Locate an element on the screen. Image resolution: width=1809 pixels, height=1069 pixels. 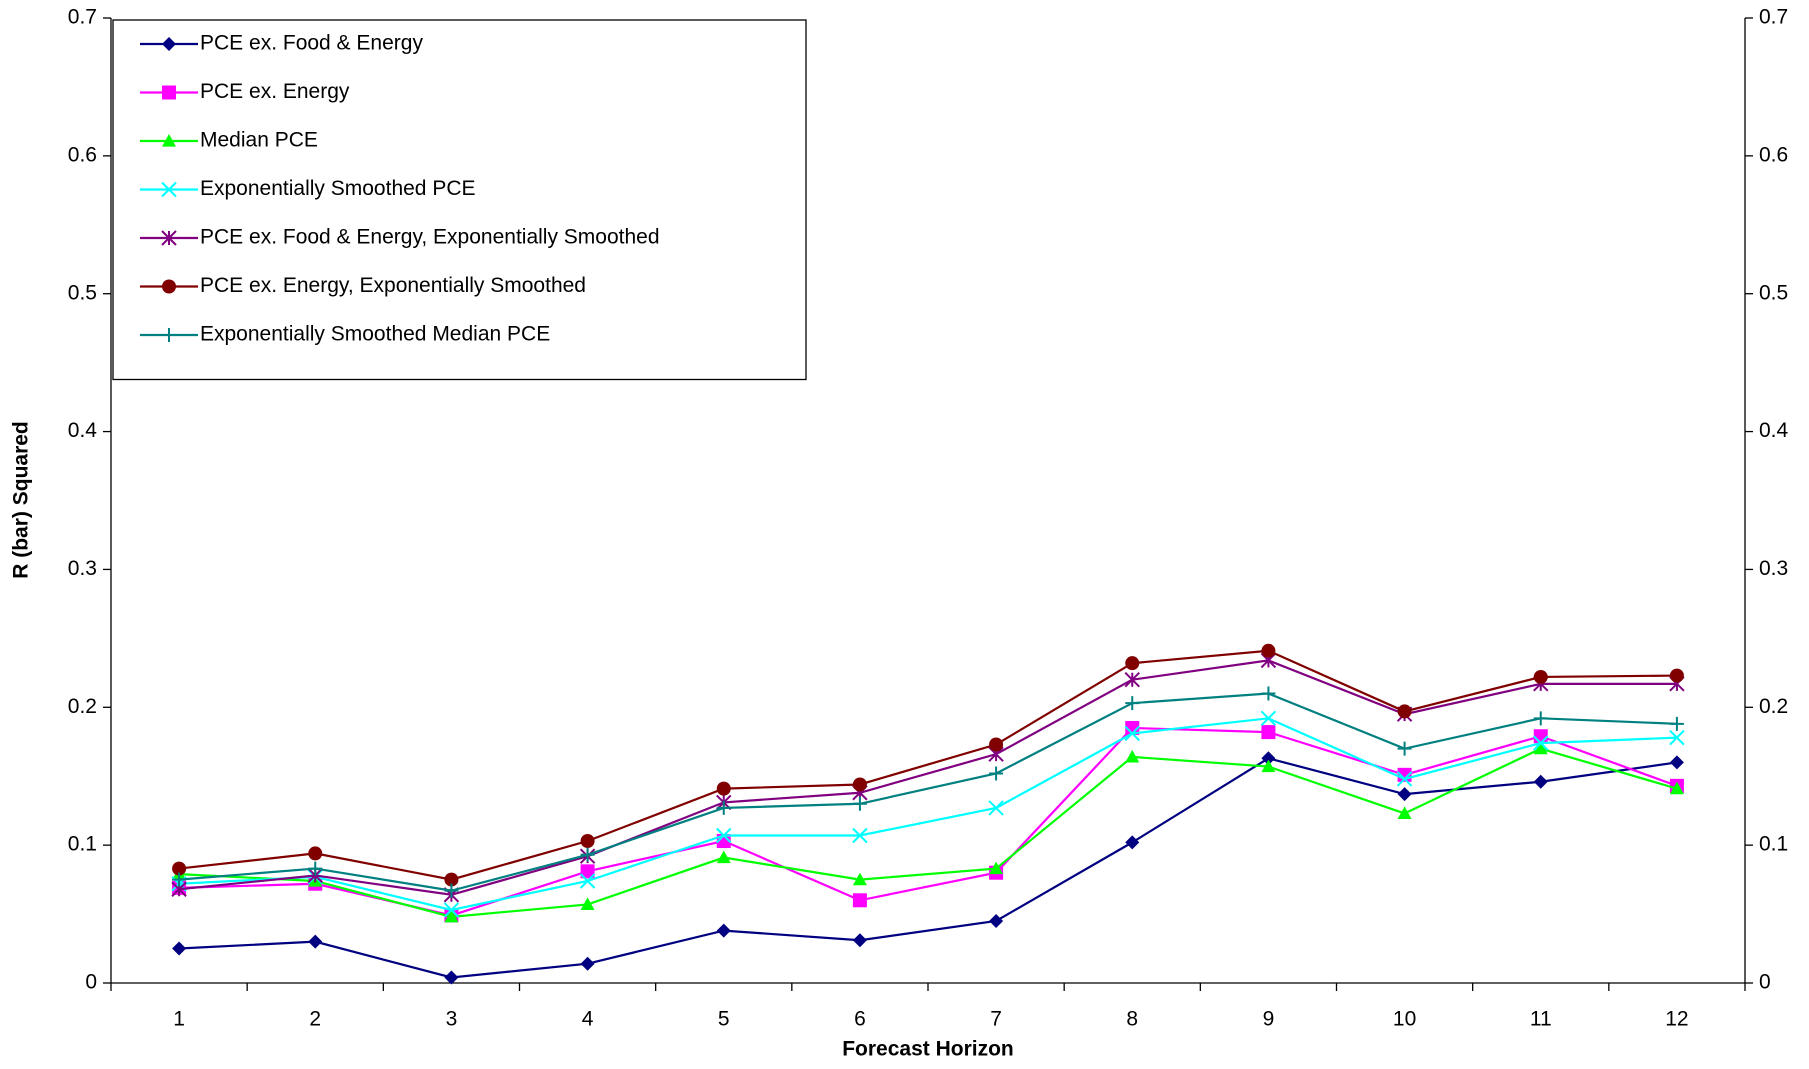
x-tick-label: 6 is located at coordinates (860, 1019).